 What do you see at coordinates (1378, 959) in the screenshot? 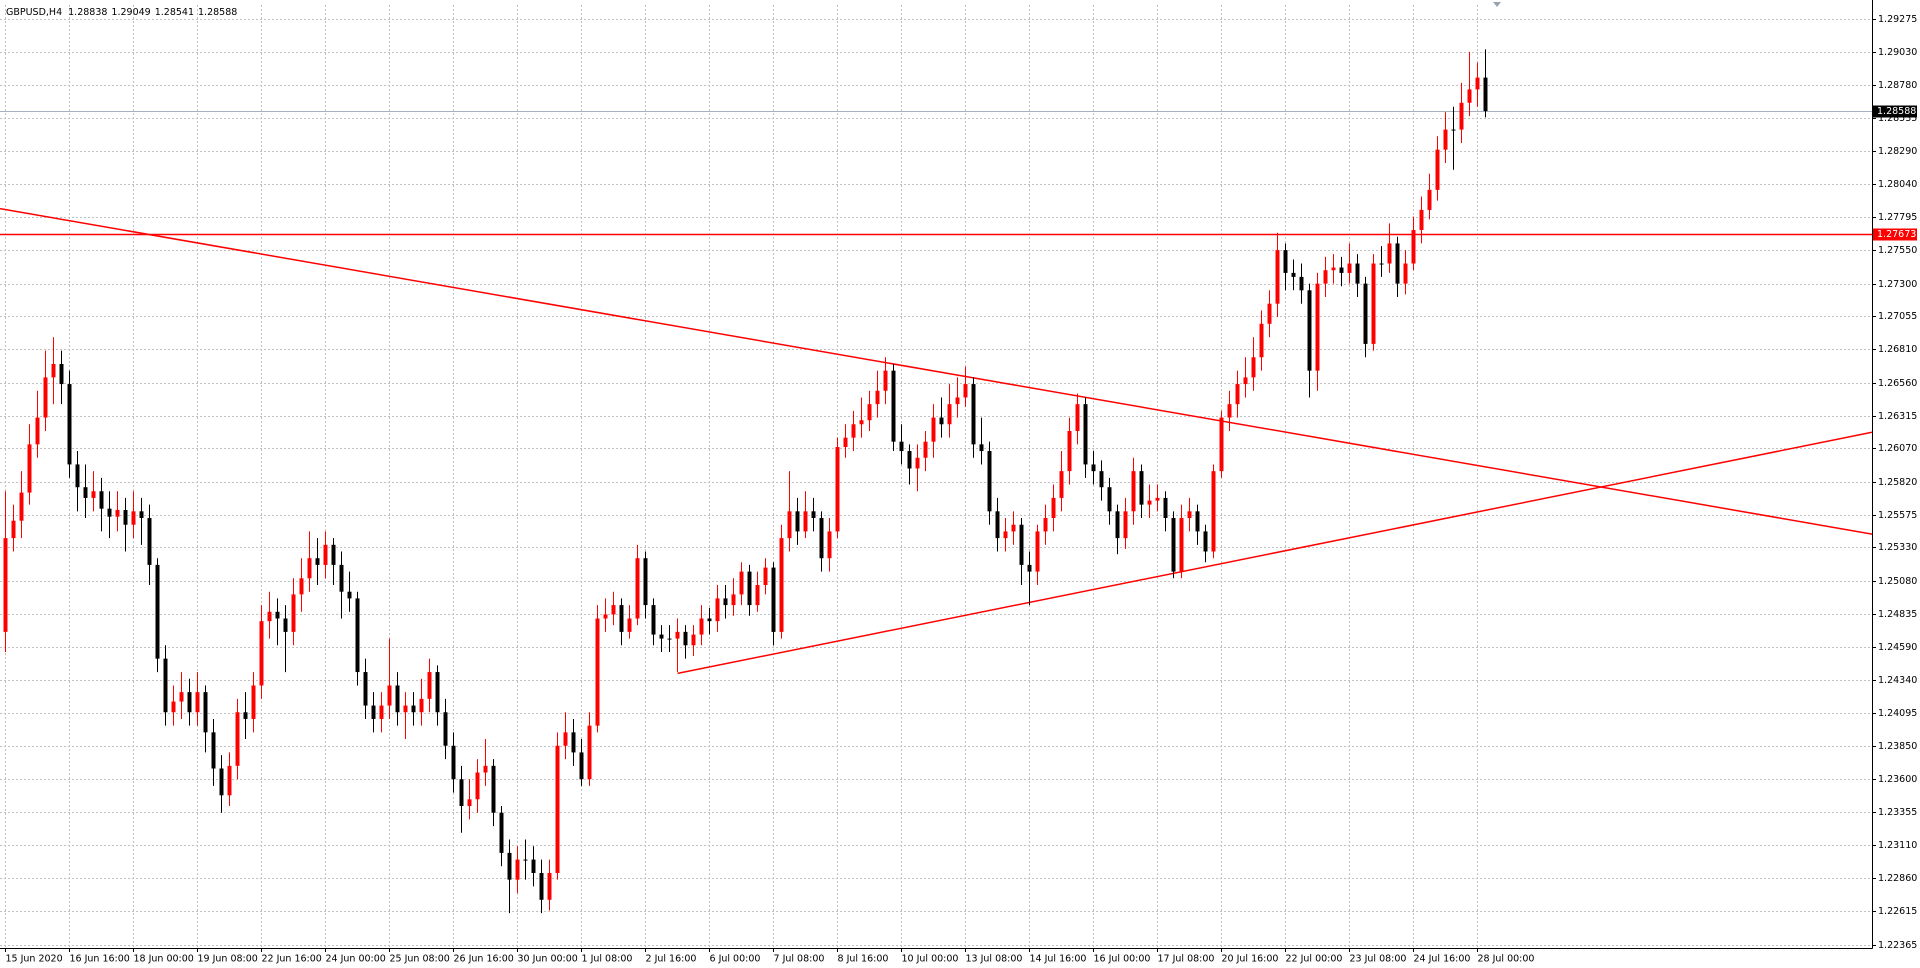
I see `x-tick-label: 23 Jul 08:00` at bounding box center [1378, 959].